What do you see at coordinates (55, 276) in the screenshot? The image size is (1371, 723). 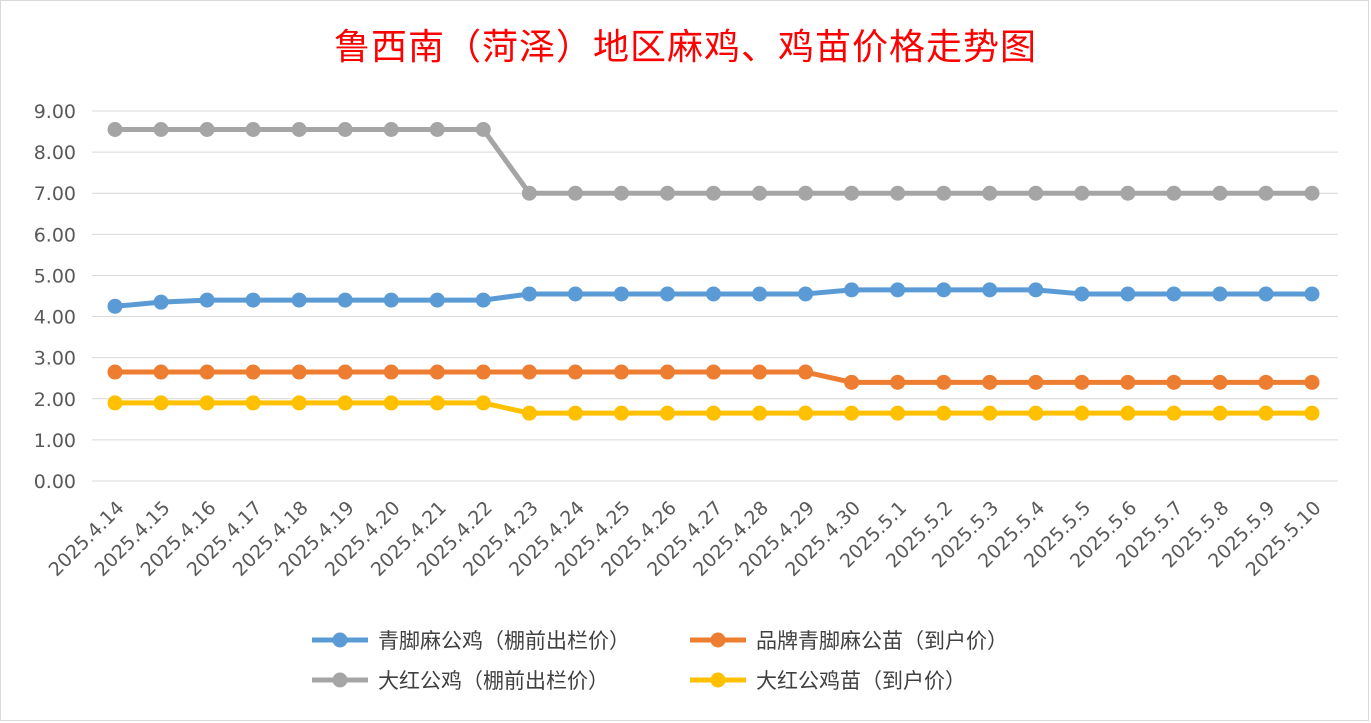 I see `y-tick-label: 5.00` at bounding box center [55, 276].